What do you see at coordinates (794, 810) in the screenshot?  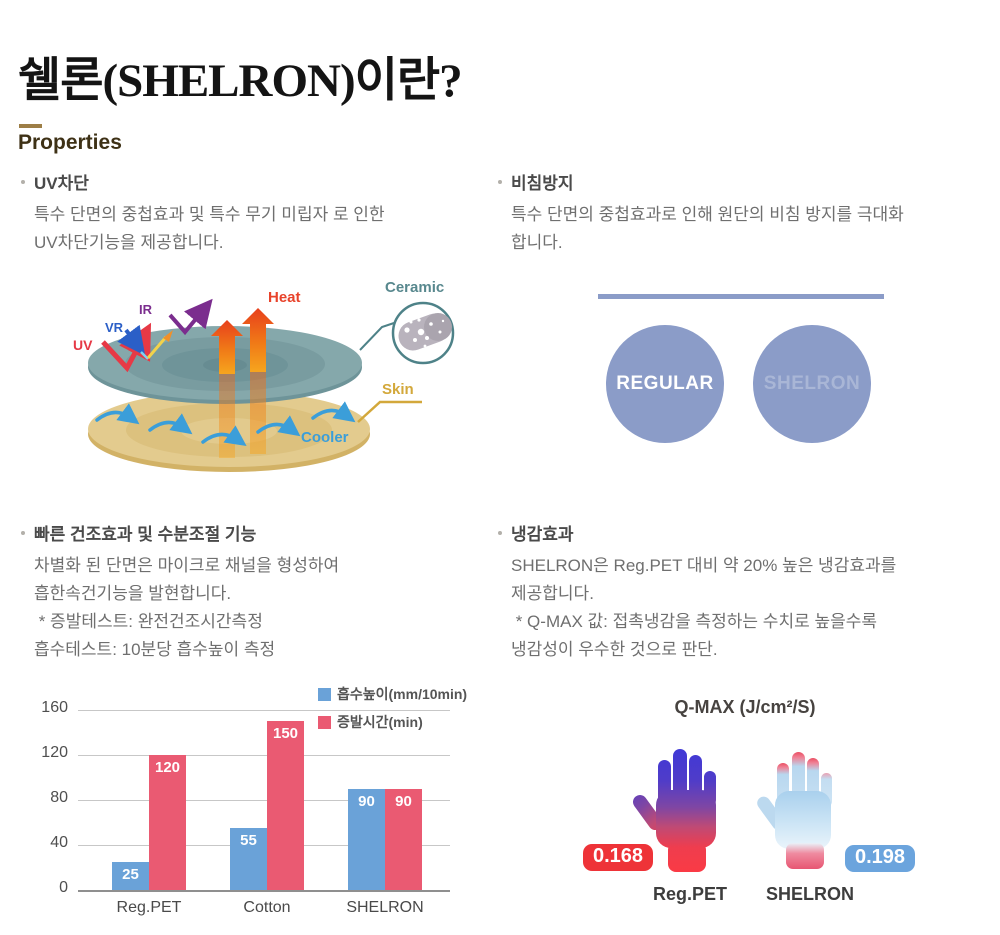 I see `shelron-hand-figure` at bounding box center [794, 810].